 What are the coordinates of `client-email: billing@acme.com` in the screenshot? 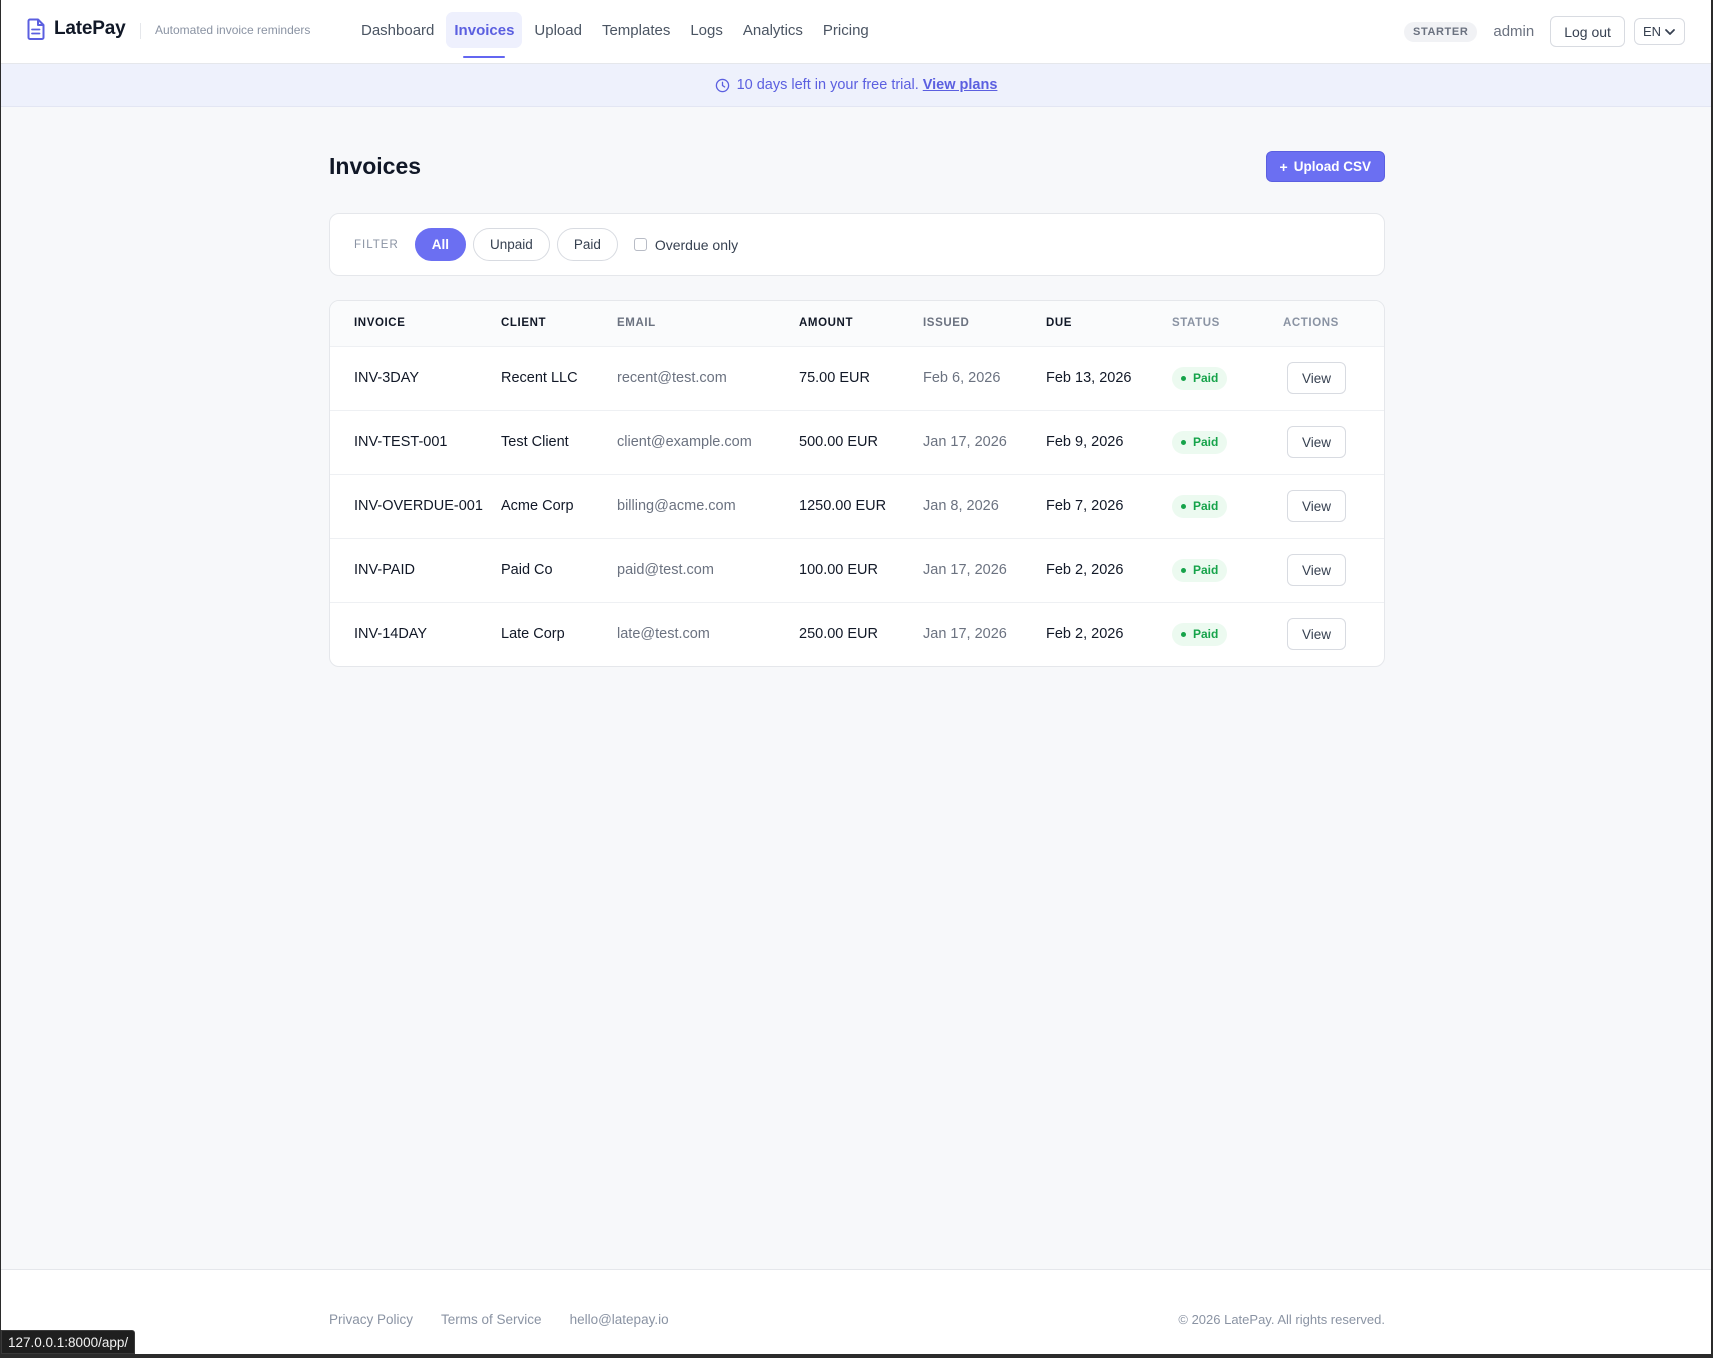 It's located at (708, 506).